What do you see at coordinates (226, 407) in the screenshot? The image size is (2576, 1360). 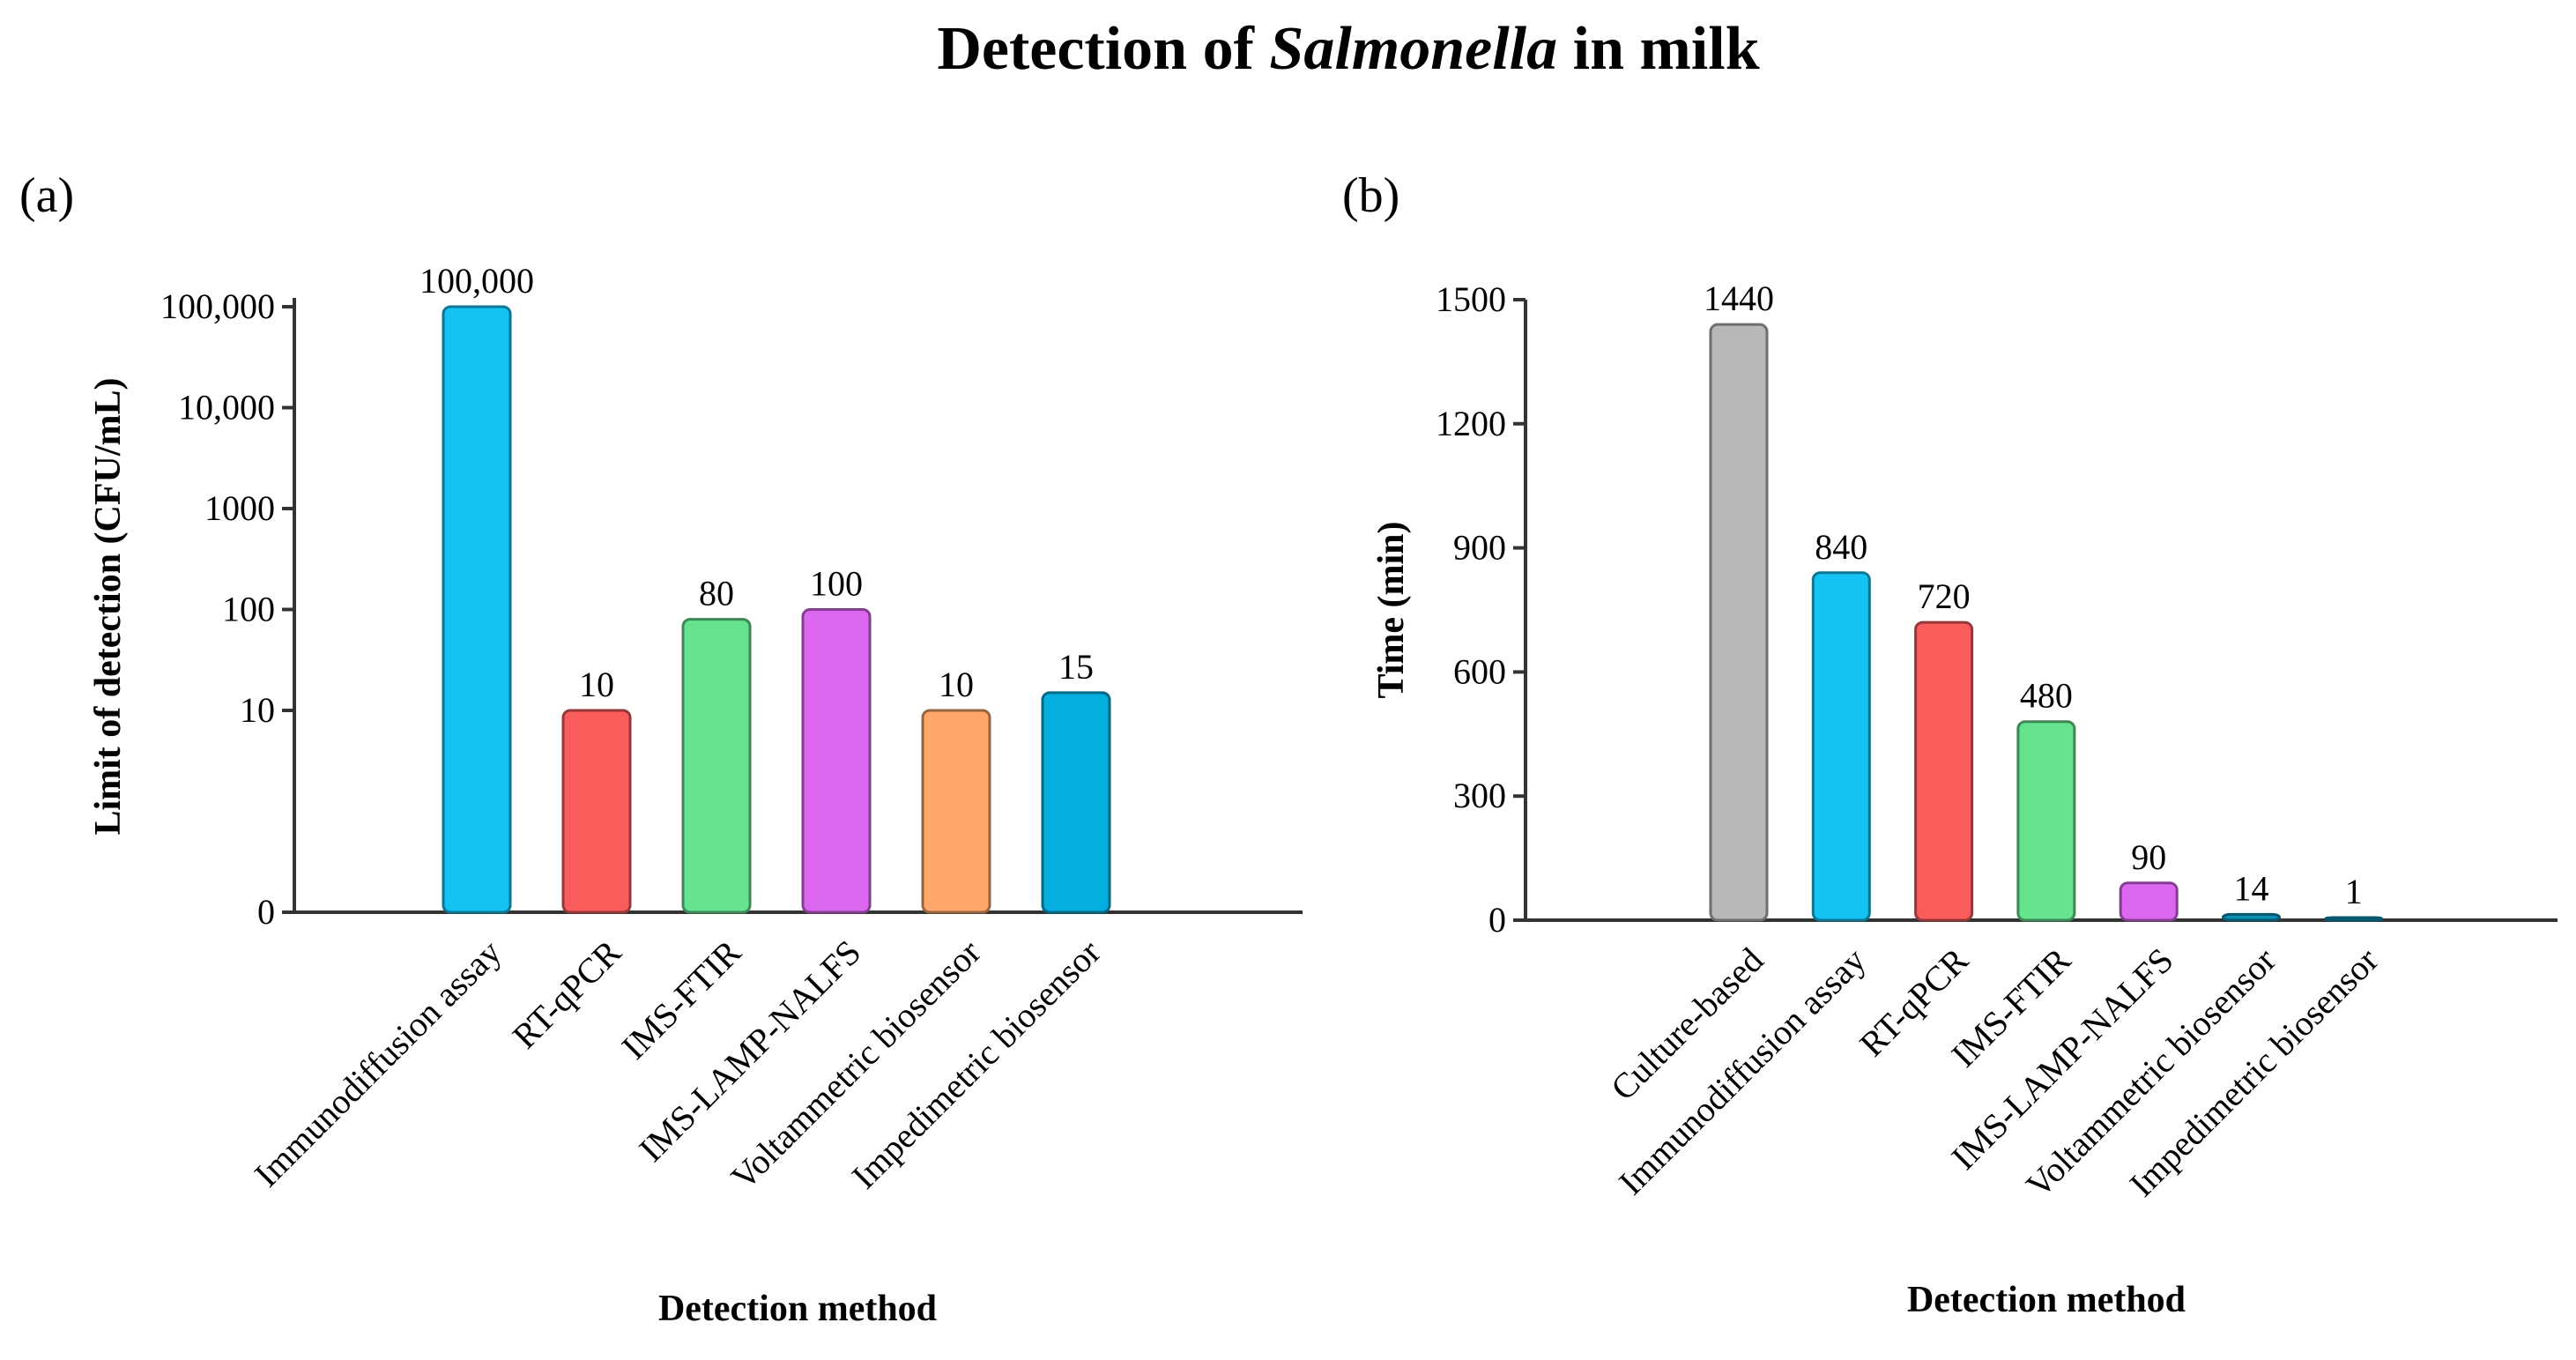 I see `y-tick-label: 10,000` at bounding box center [226, 407].